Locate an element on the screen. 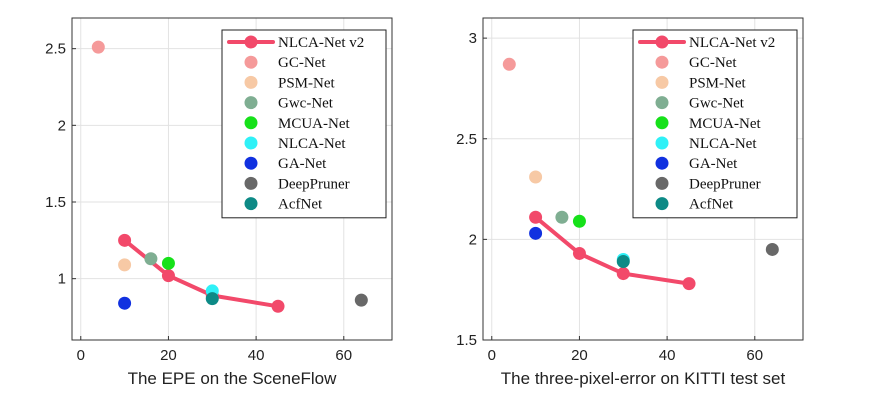 The image size is (869, 418). y-tick-label: 3 is located at coordinates (473, 38).